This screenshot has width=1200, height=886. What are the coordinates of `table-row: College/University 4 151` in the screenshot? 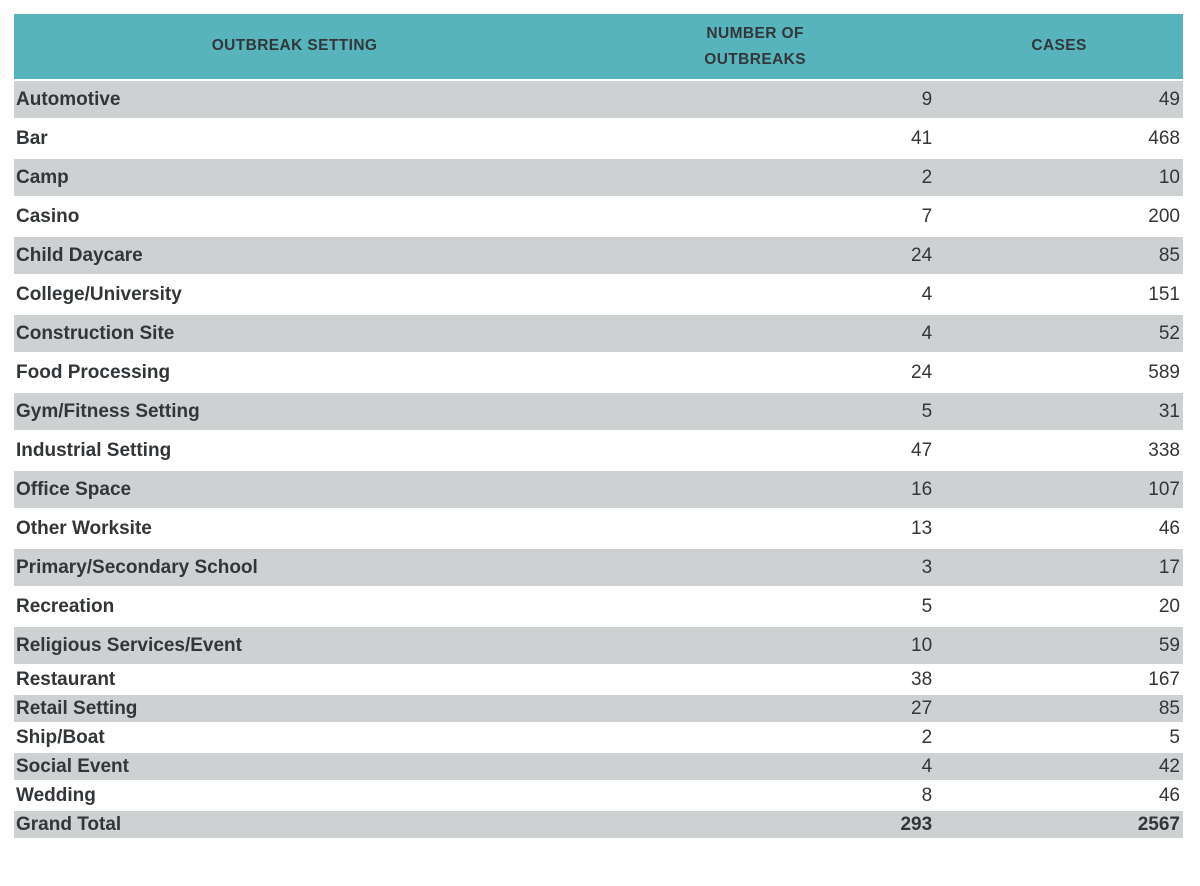 It's located at (598, 295).